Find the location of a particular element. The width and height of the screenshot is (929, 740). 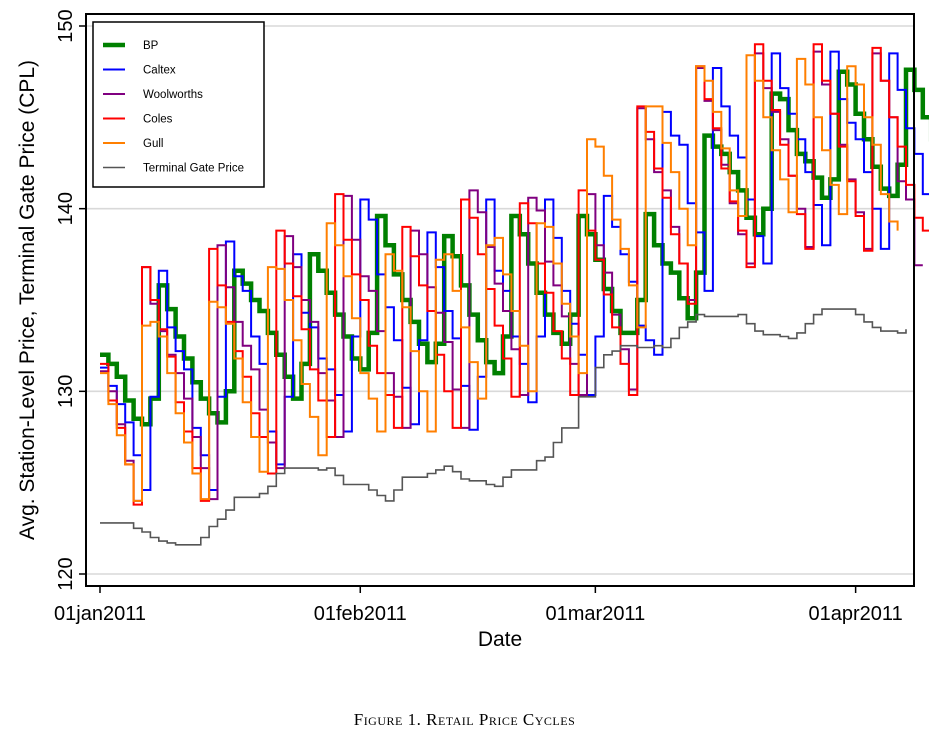

legend-label-caltex: Caltex is located at coordinates (159, 71).